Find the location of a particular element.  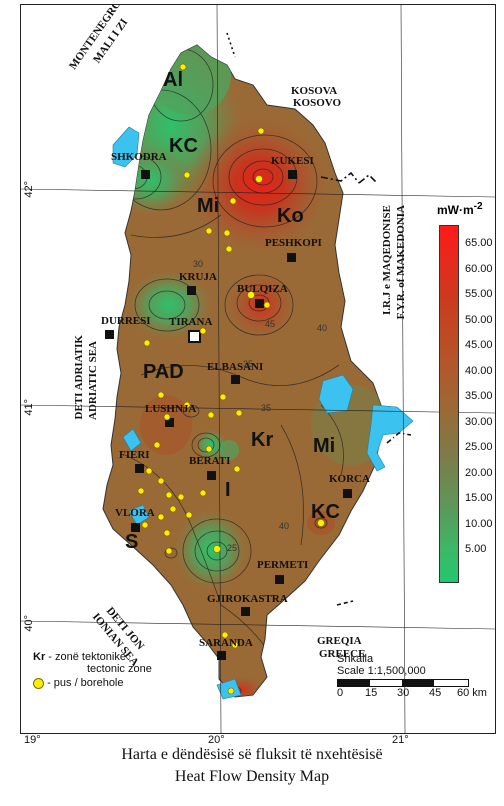

lake-shkodra is located at coordinates (126, 147).